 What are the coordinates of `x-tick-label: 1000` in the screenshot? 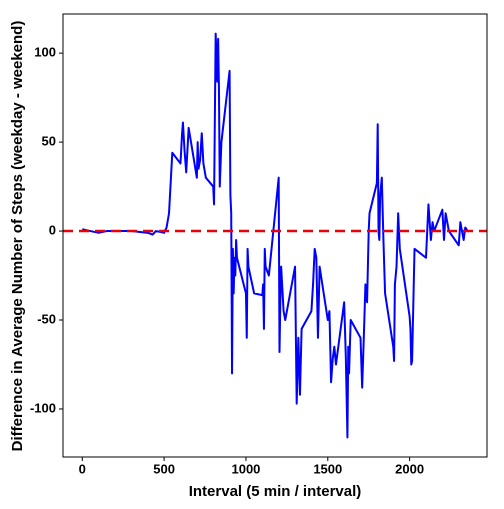 It's located at (245, 468).